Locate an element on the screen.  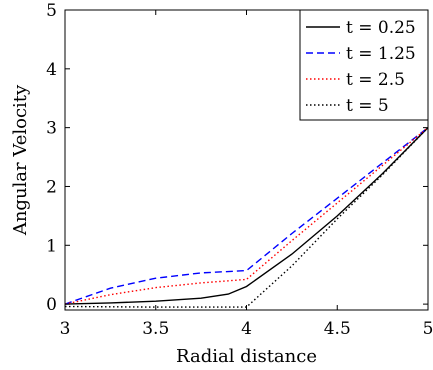
x-axis-label: Radial distance is located at coordinates (246, 356).